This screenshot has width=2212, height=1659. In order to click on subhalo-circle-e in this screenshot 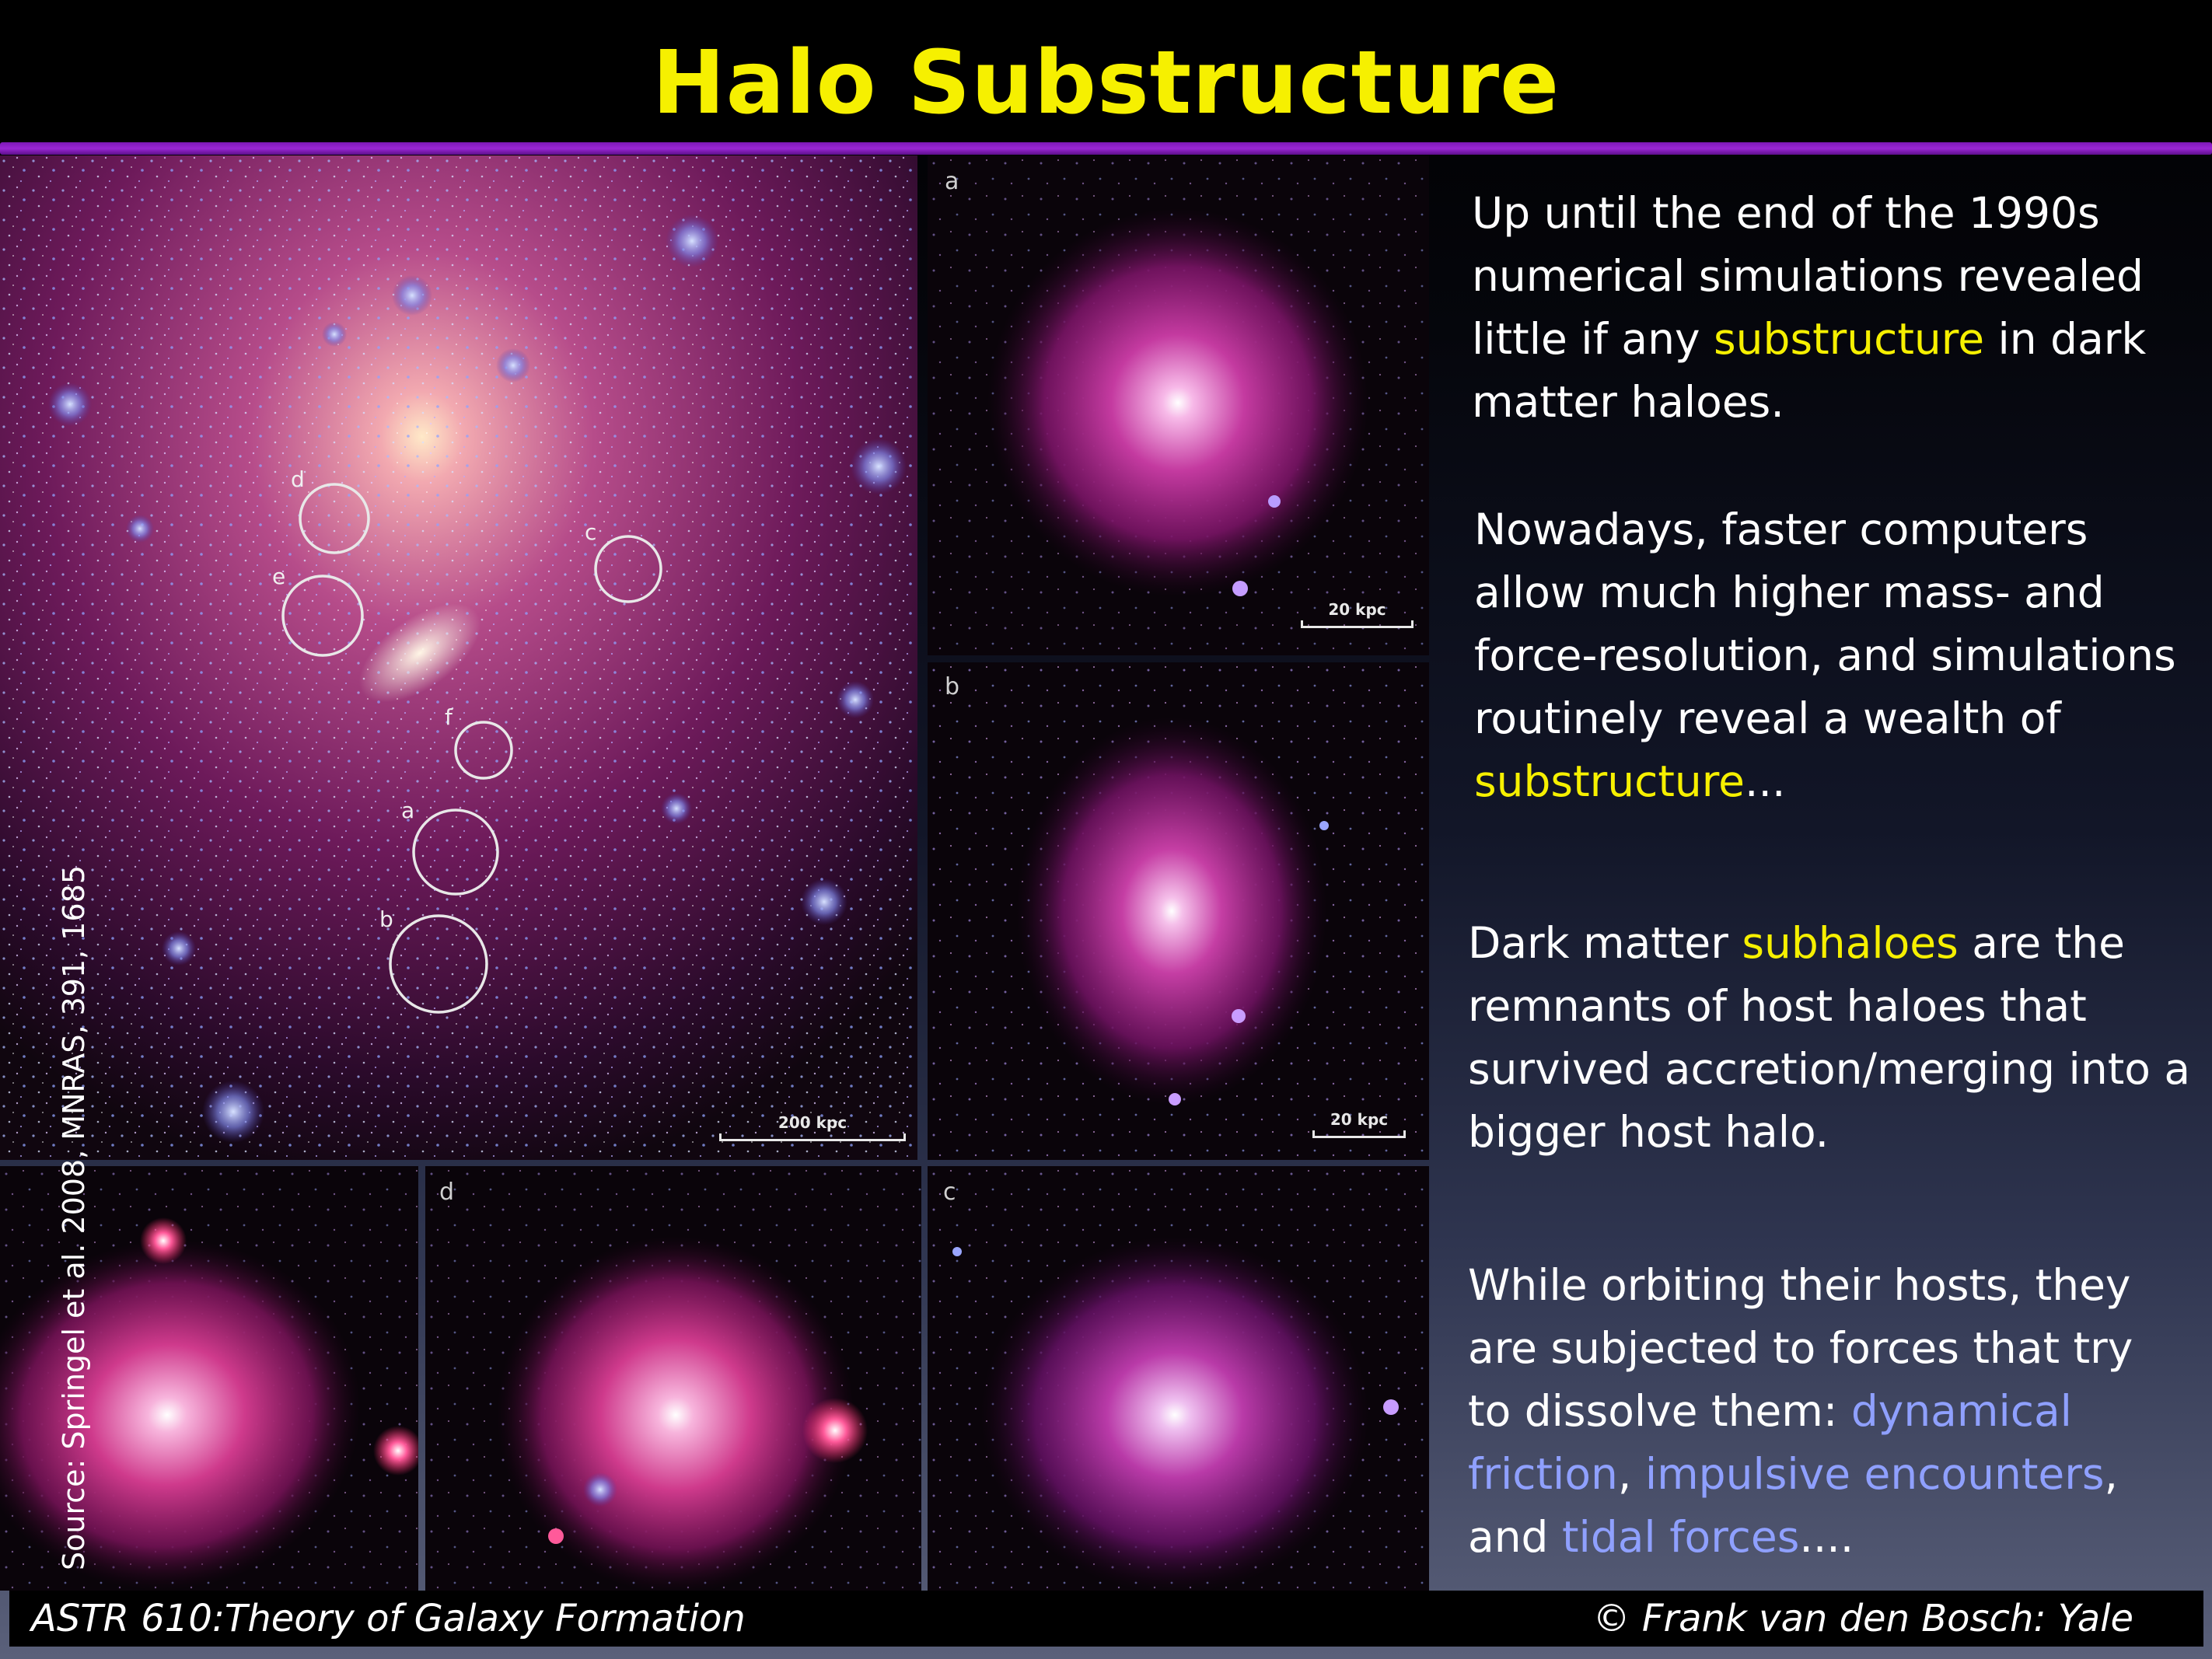, I will do `click(322, 616)`.